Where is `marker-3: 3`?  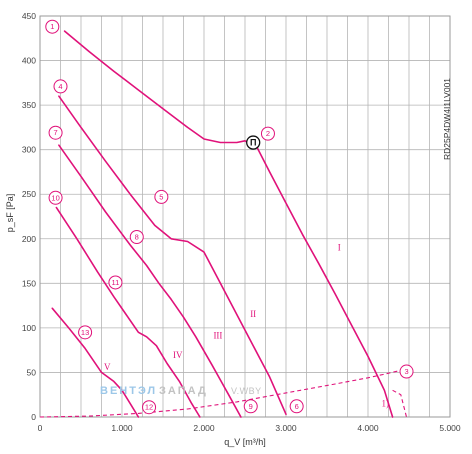 marker-3: 3 is located at coordinates (406, 371).